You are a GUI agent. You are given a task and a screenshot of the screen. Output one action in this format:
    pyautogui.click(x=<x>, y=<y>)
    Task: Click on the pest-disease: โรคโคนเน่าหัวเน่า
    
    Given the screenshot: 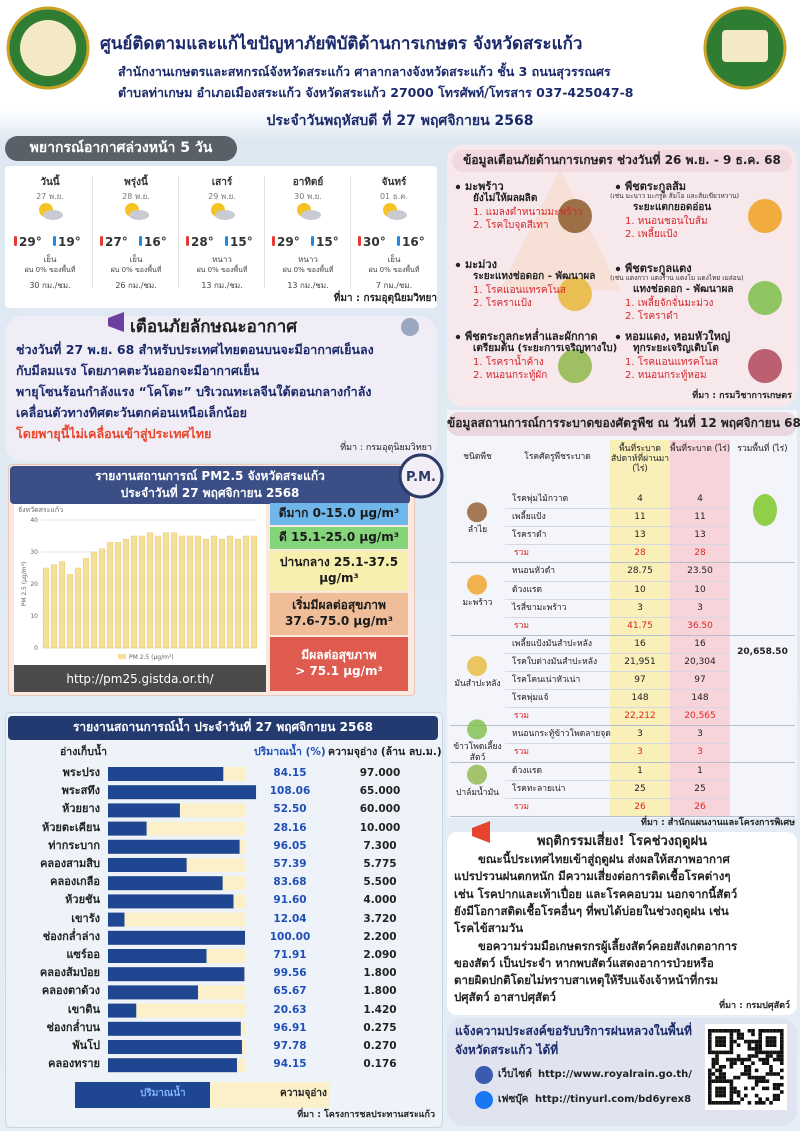 What is the action you would take?
    pyautogui.click(x=546, y=680)
    